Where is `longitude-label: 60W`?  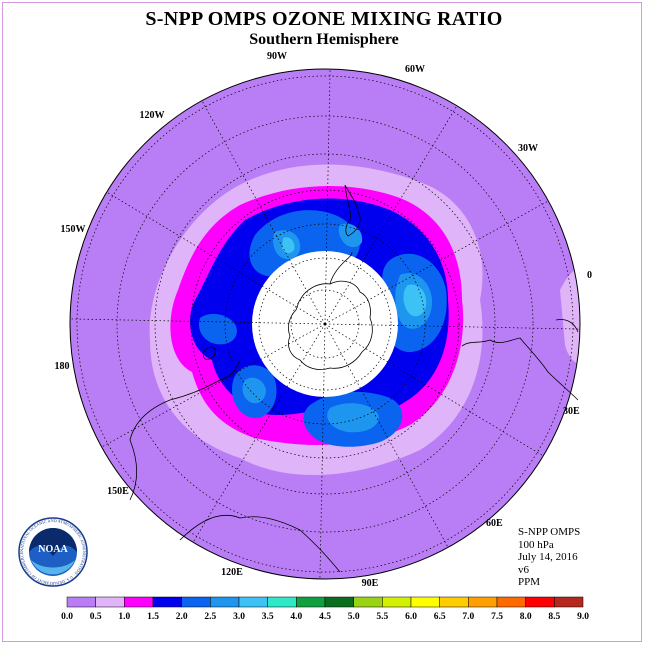
longitude-label: 60W is located at coordinates (415, 69).